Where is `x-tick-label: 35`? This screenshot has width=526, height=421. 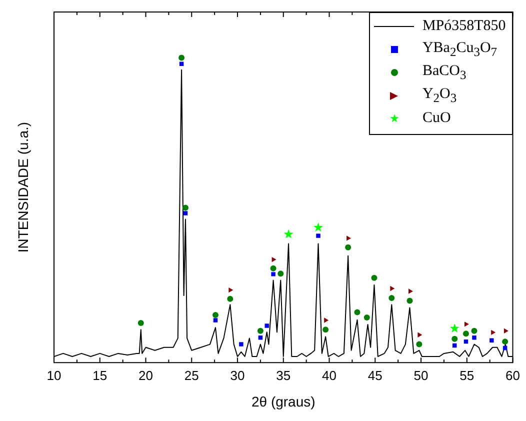 x-tick-label: 35 is located at coordinates (283, 375).